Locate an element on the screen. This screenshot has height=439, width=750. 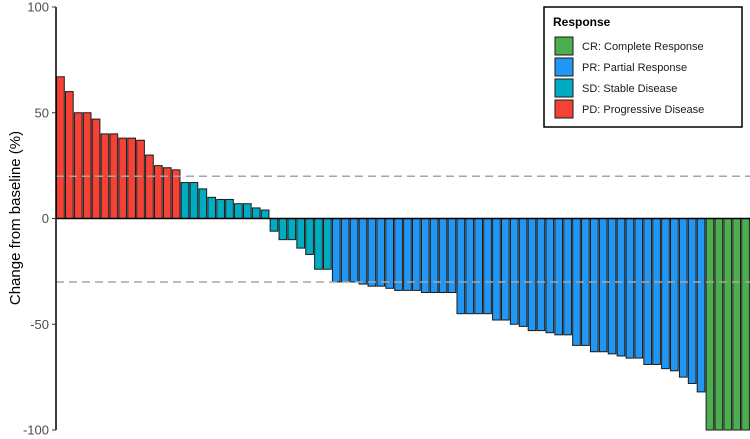
legend-box is located at coordinates (643, 67).